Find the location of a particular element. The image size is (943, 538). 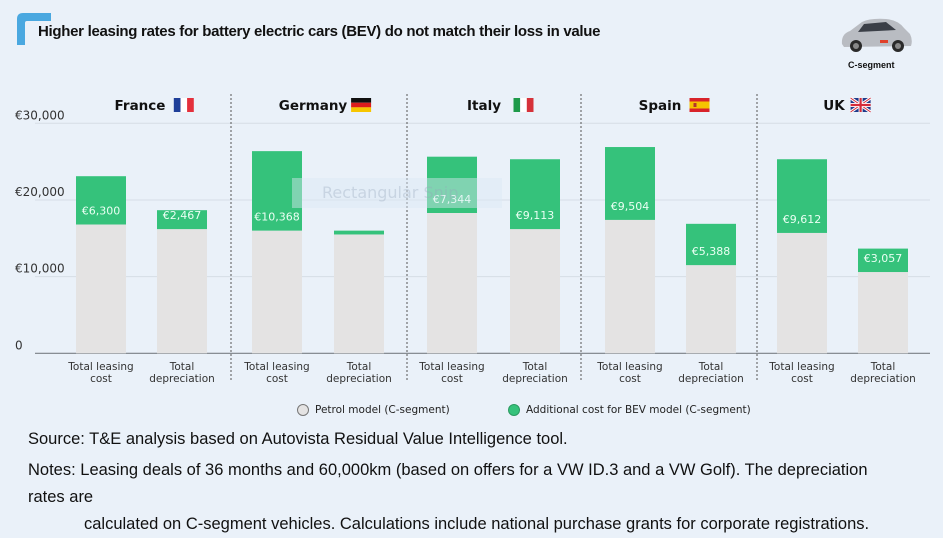

data-label: €9,113 is located at coordinates (535, 215).